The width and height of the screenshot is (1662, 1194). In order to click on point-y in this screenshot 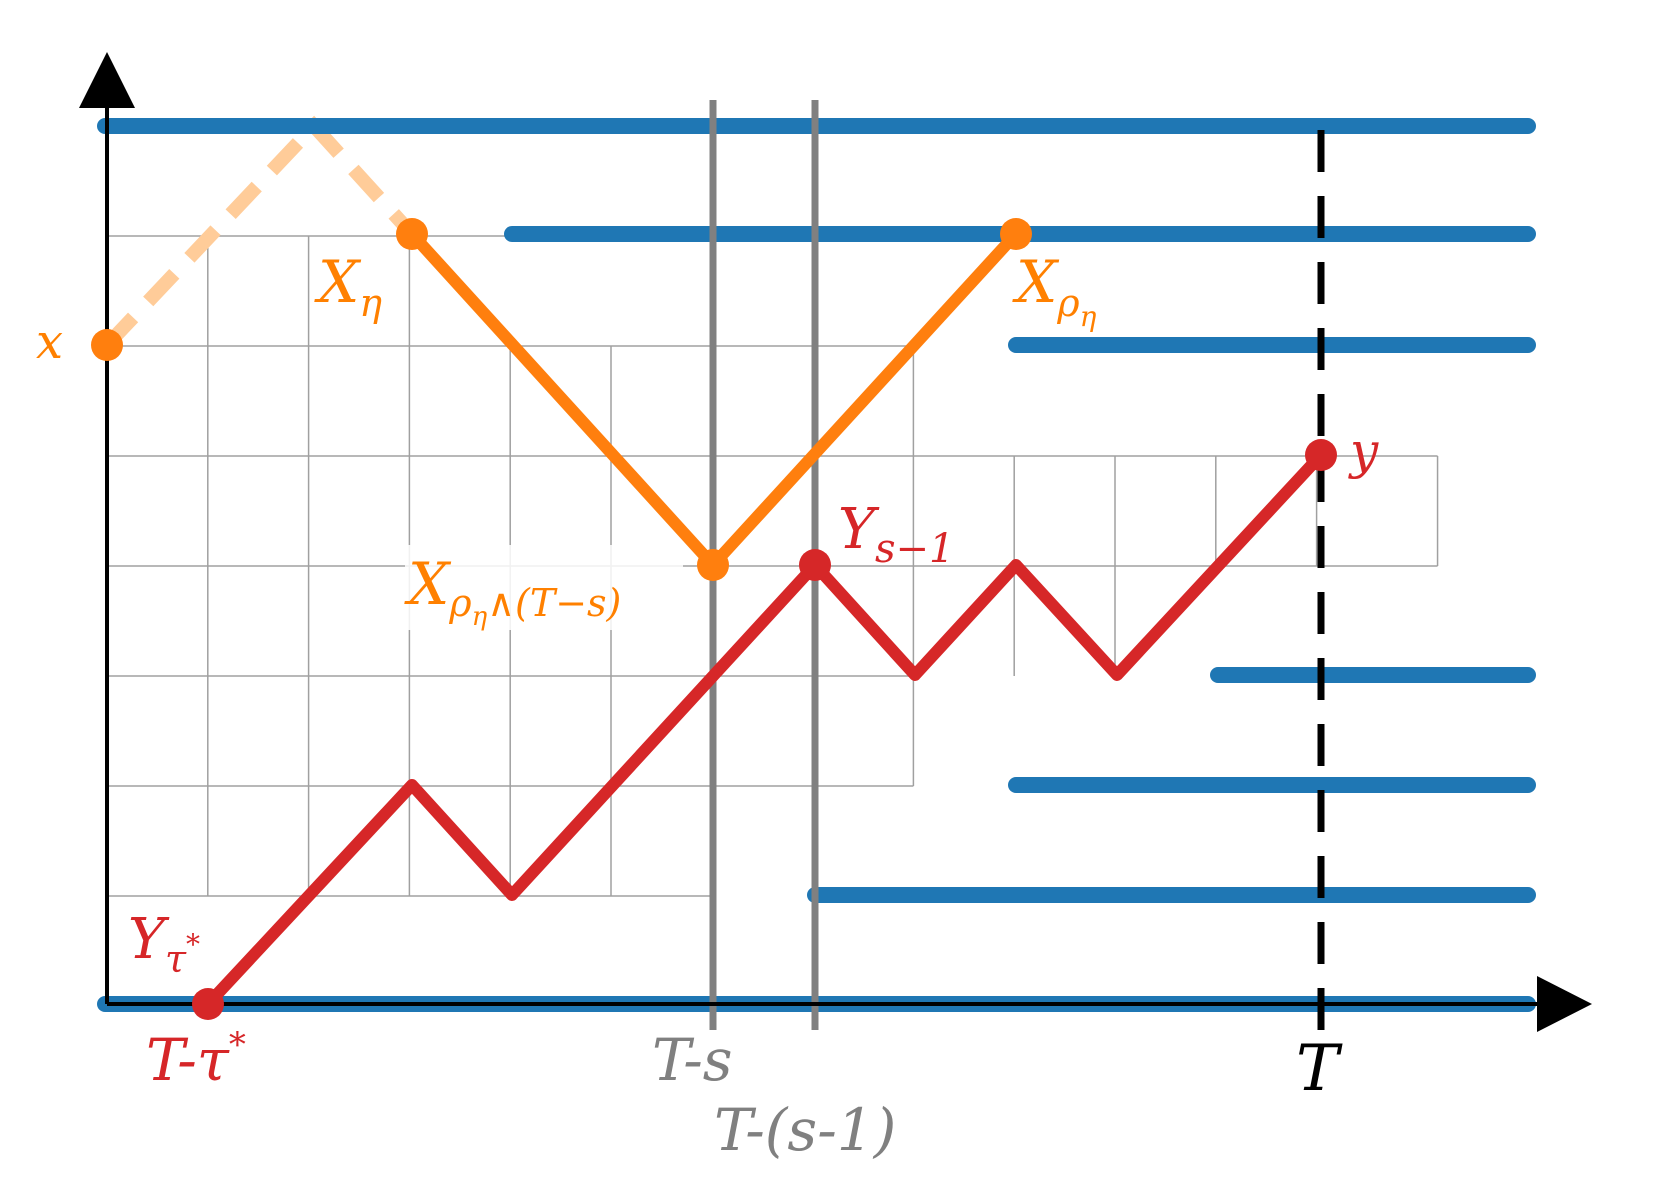, I will do `click(1321, 455)`.